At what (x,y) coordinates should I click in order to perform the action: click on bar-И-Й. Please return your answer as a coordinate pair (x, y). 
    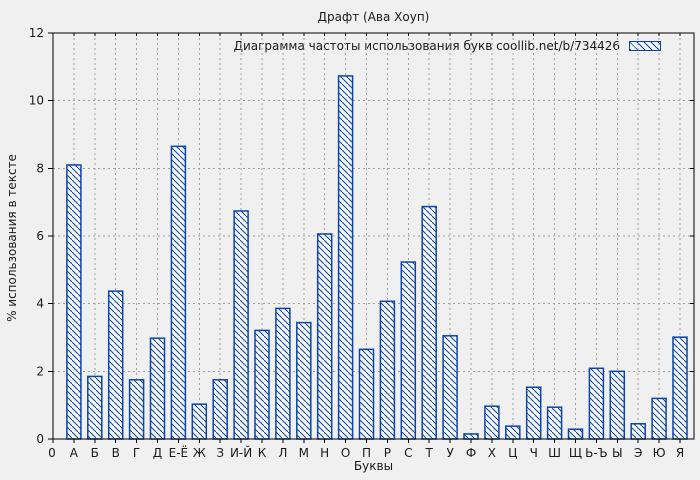
    Looking at the image, I should click on (241, 325).